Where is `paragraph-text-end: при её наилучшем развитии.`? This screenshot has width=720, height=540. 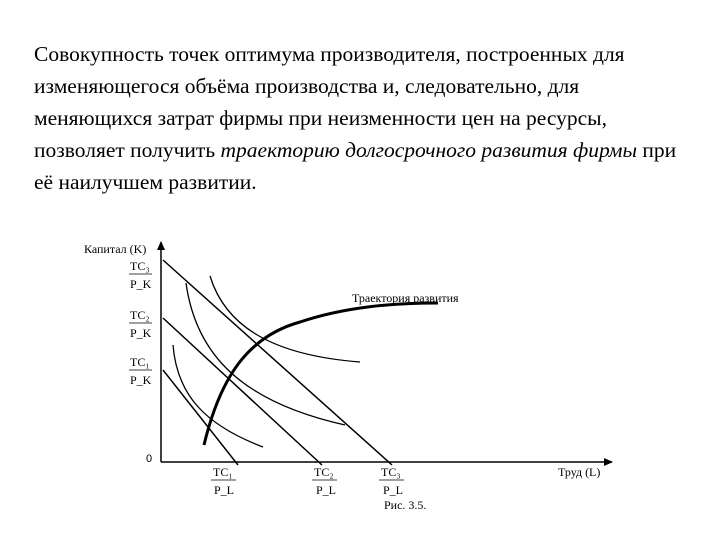 paragraph-text-end: при её наилучшем развитии. is located at coordinates (355, 166).